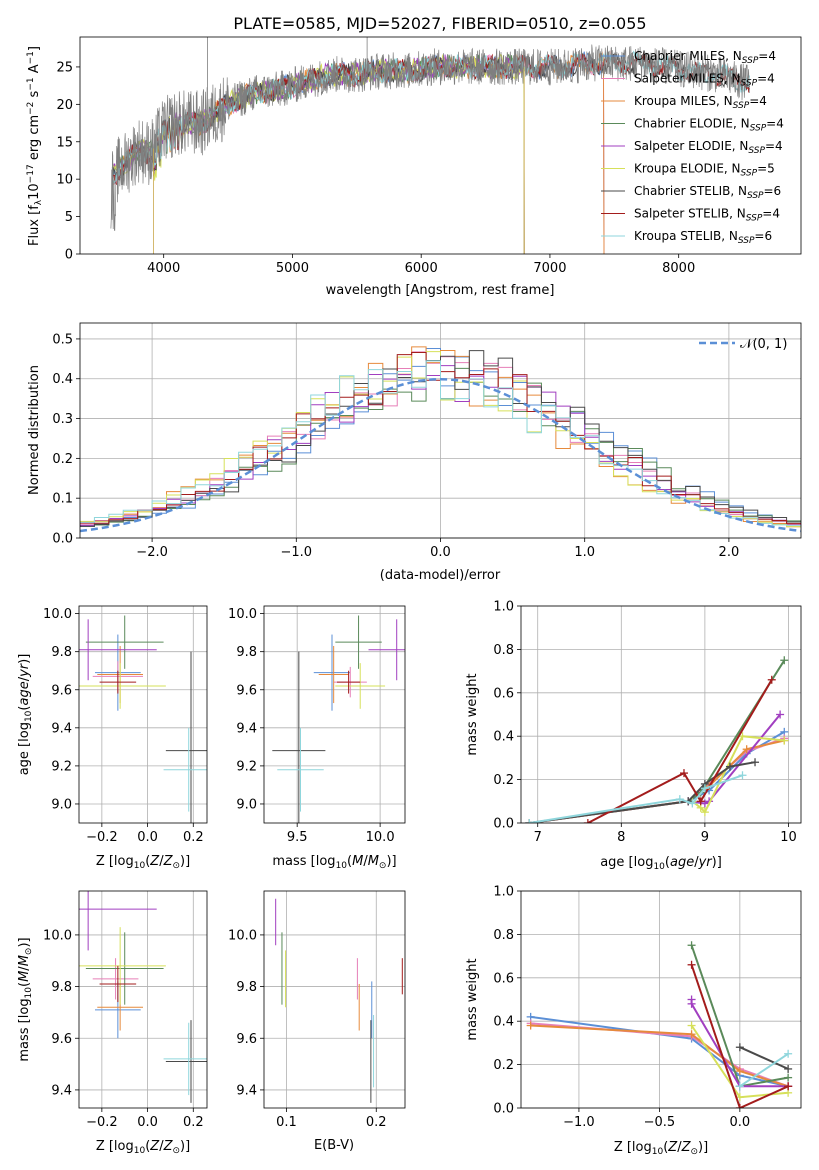  I want to click on x-tick-label: 4000, so click(163, 268).